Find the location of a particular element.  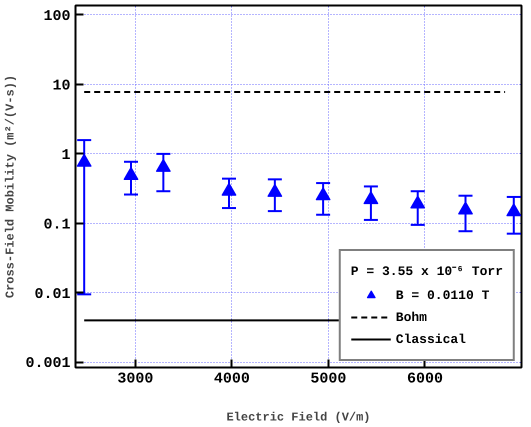

legend-label: B = 0.0110 T is located at coordinates (443, 295).